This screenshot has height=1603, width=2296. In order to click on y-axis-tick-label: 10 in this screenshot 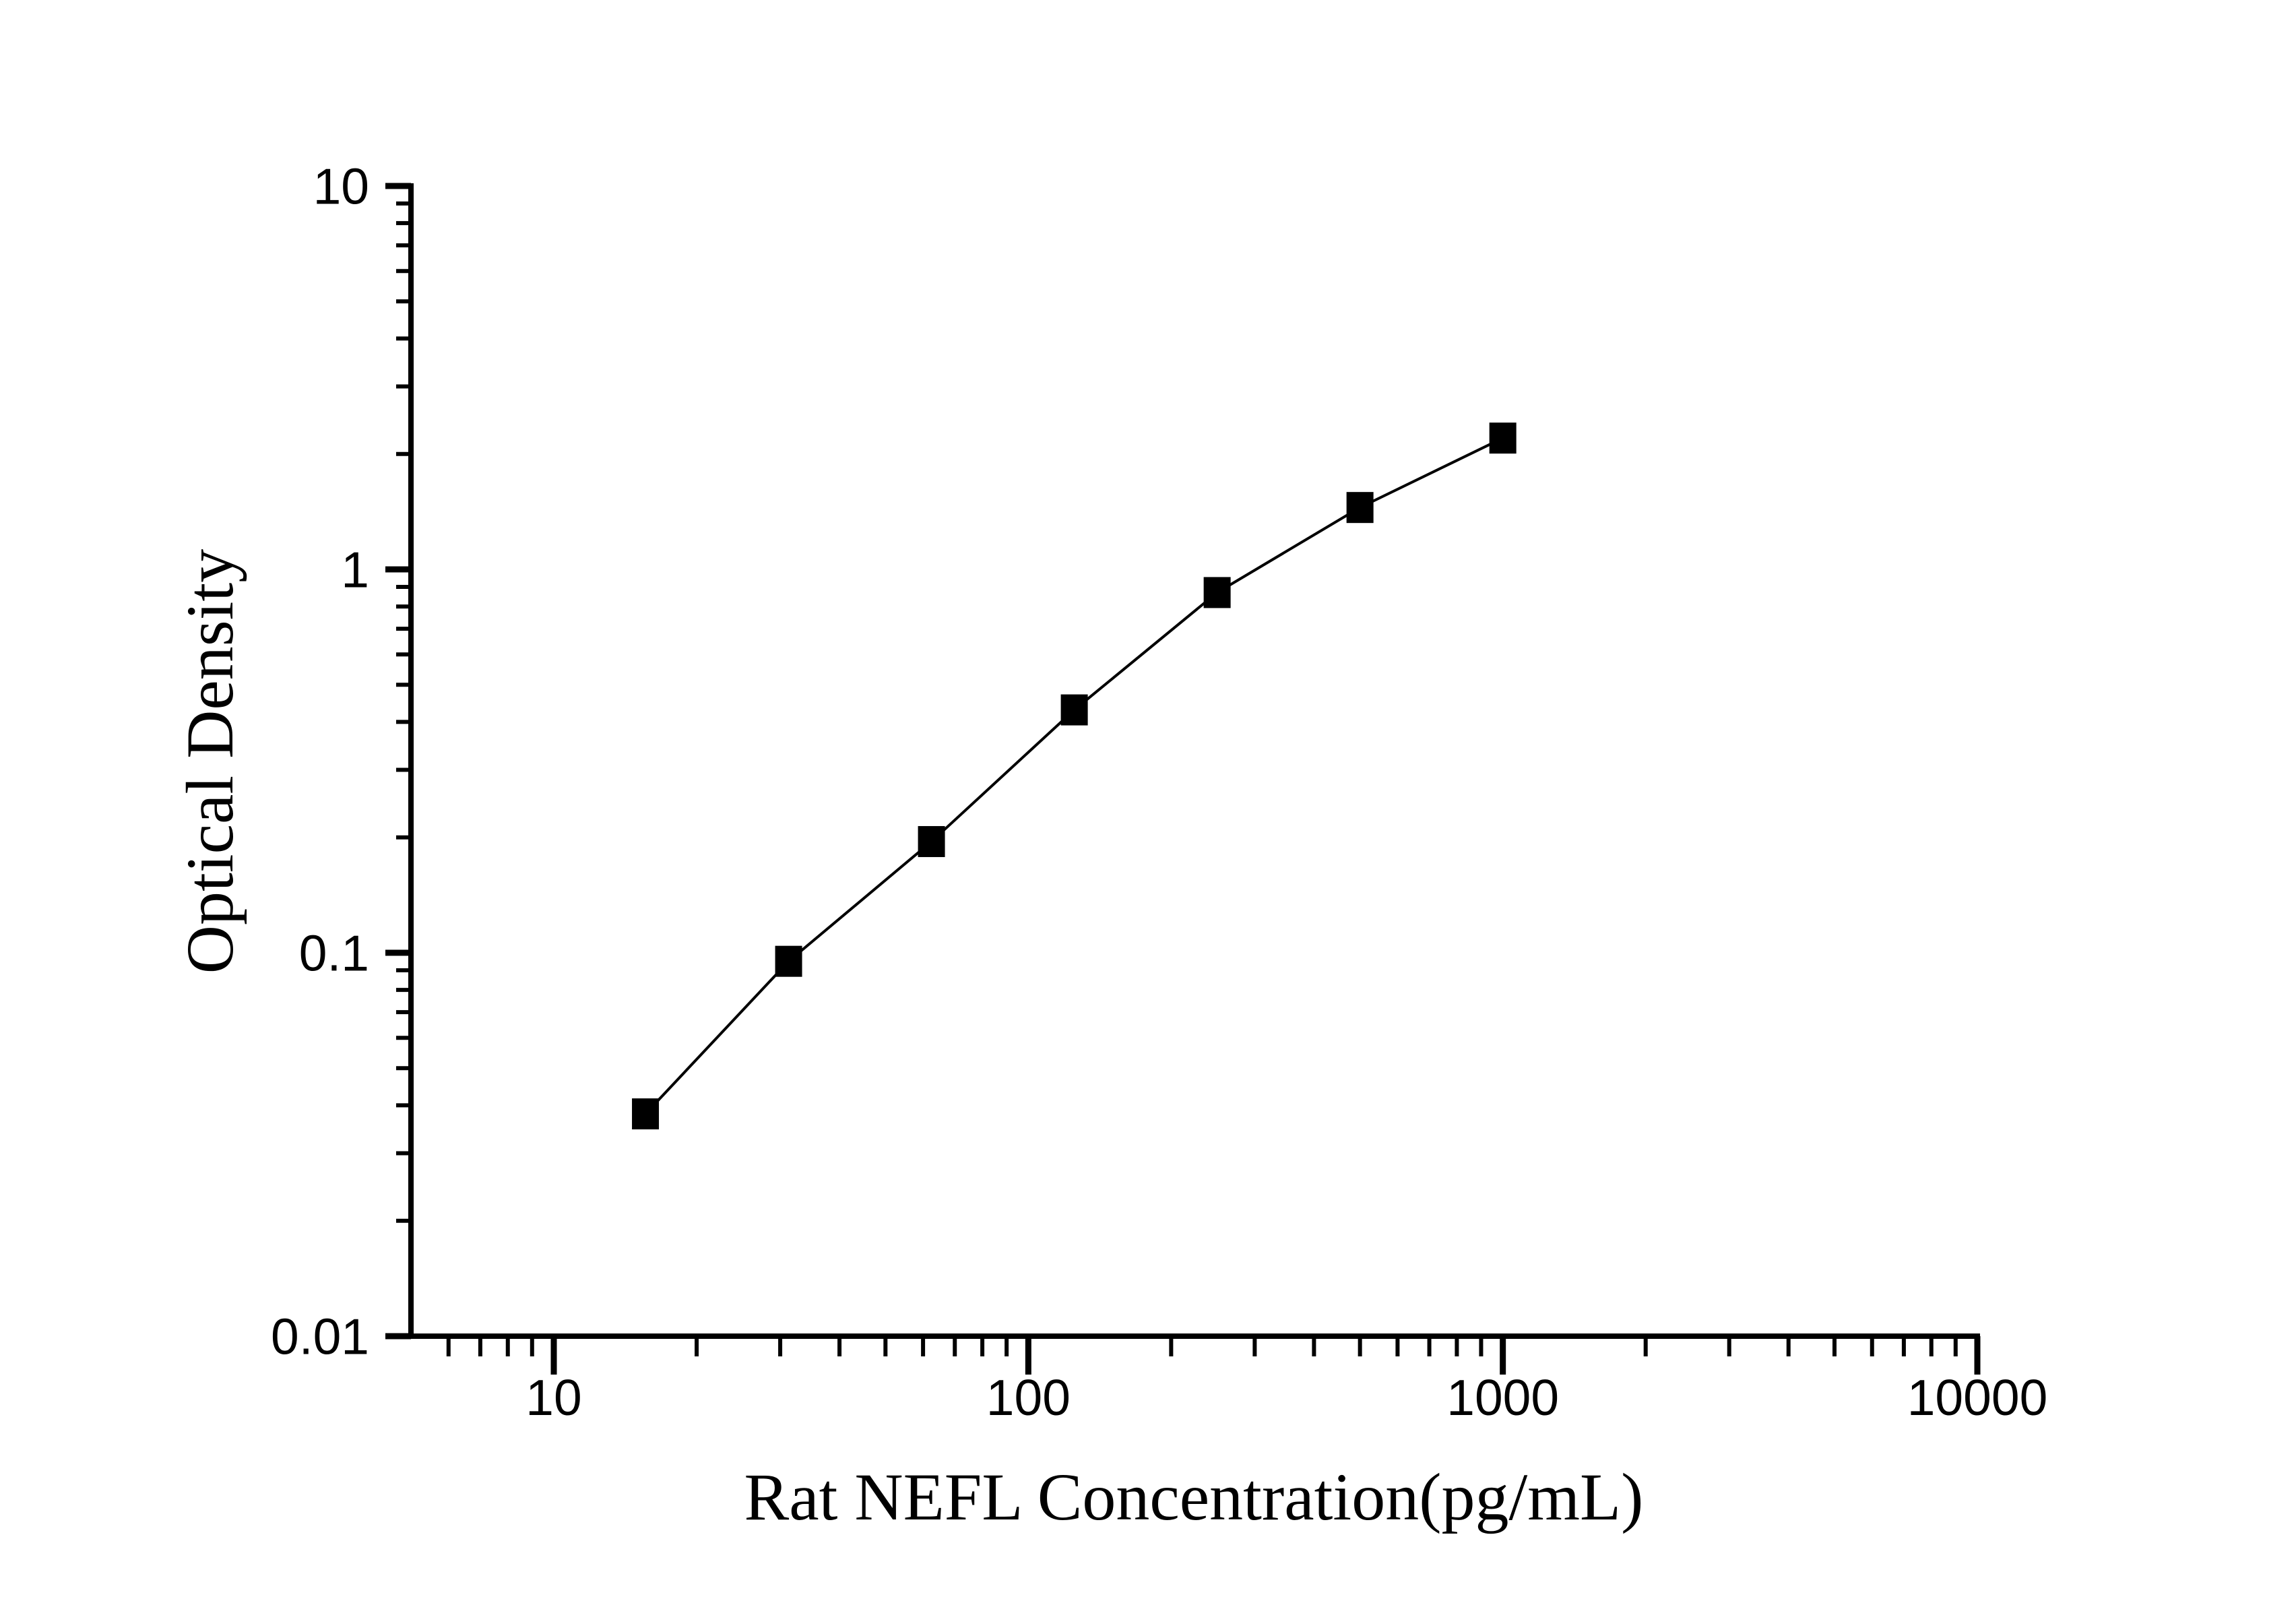, I will do `click(341, 186)`.